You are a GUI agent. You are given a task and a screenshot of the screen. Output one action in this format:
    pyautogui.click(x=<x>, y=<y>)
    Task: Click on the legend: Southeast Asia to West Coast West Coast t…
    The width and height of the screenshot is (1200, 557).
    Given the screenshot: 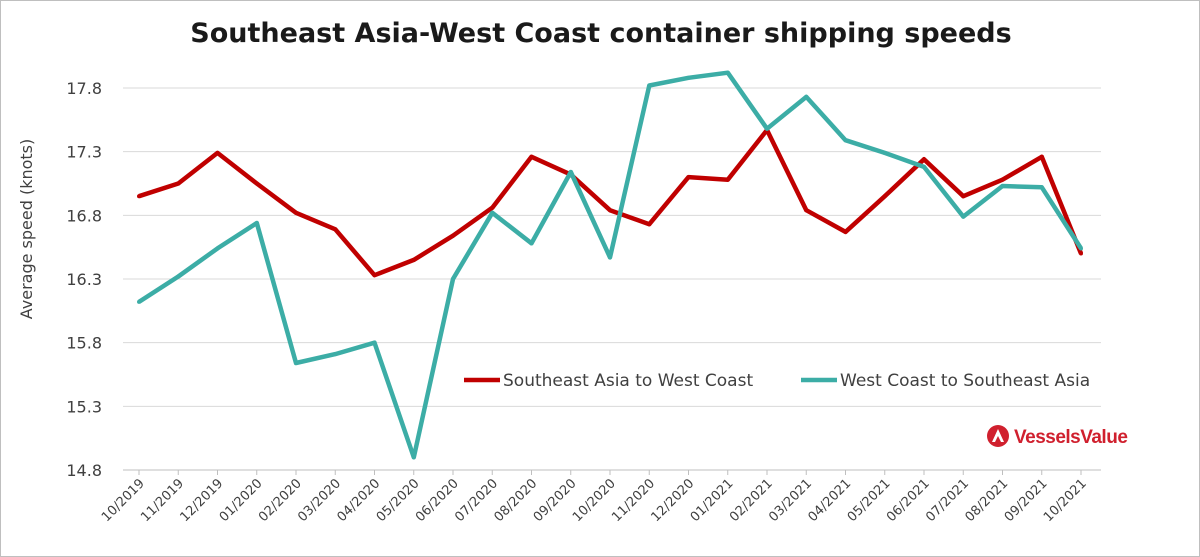 What is the action you would take?
    pyautogui.click(x=777, y=381)
    